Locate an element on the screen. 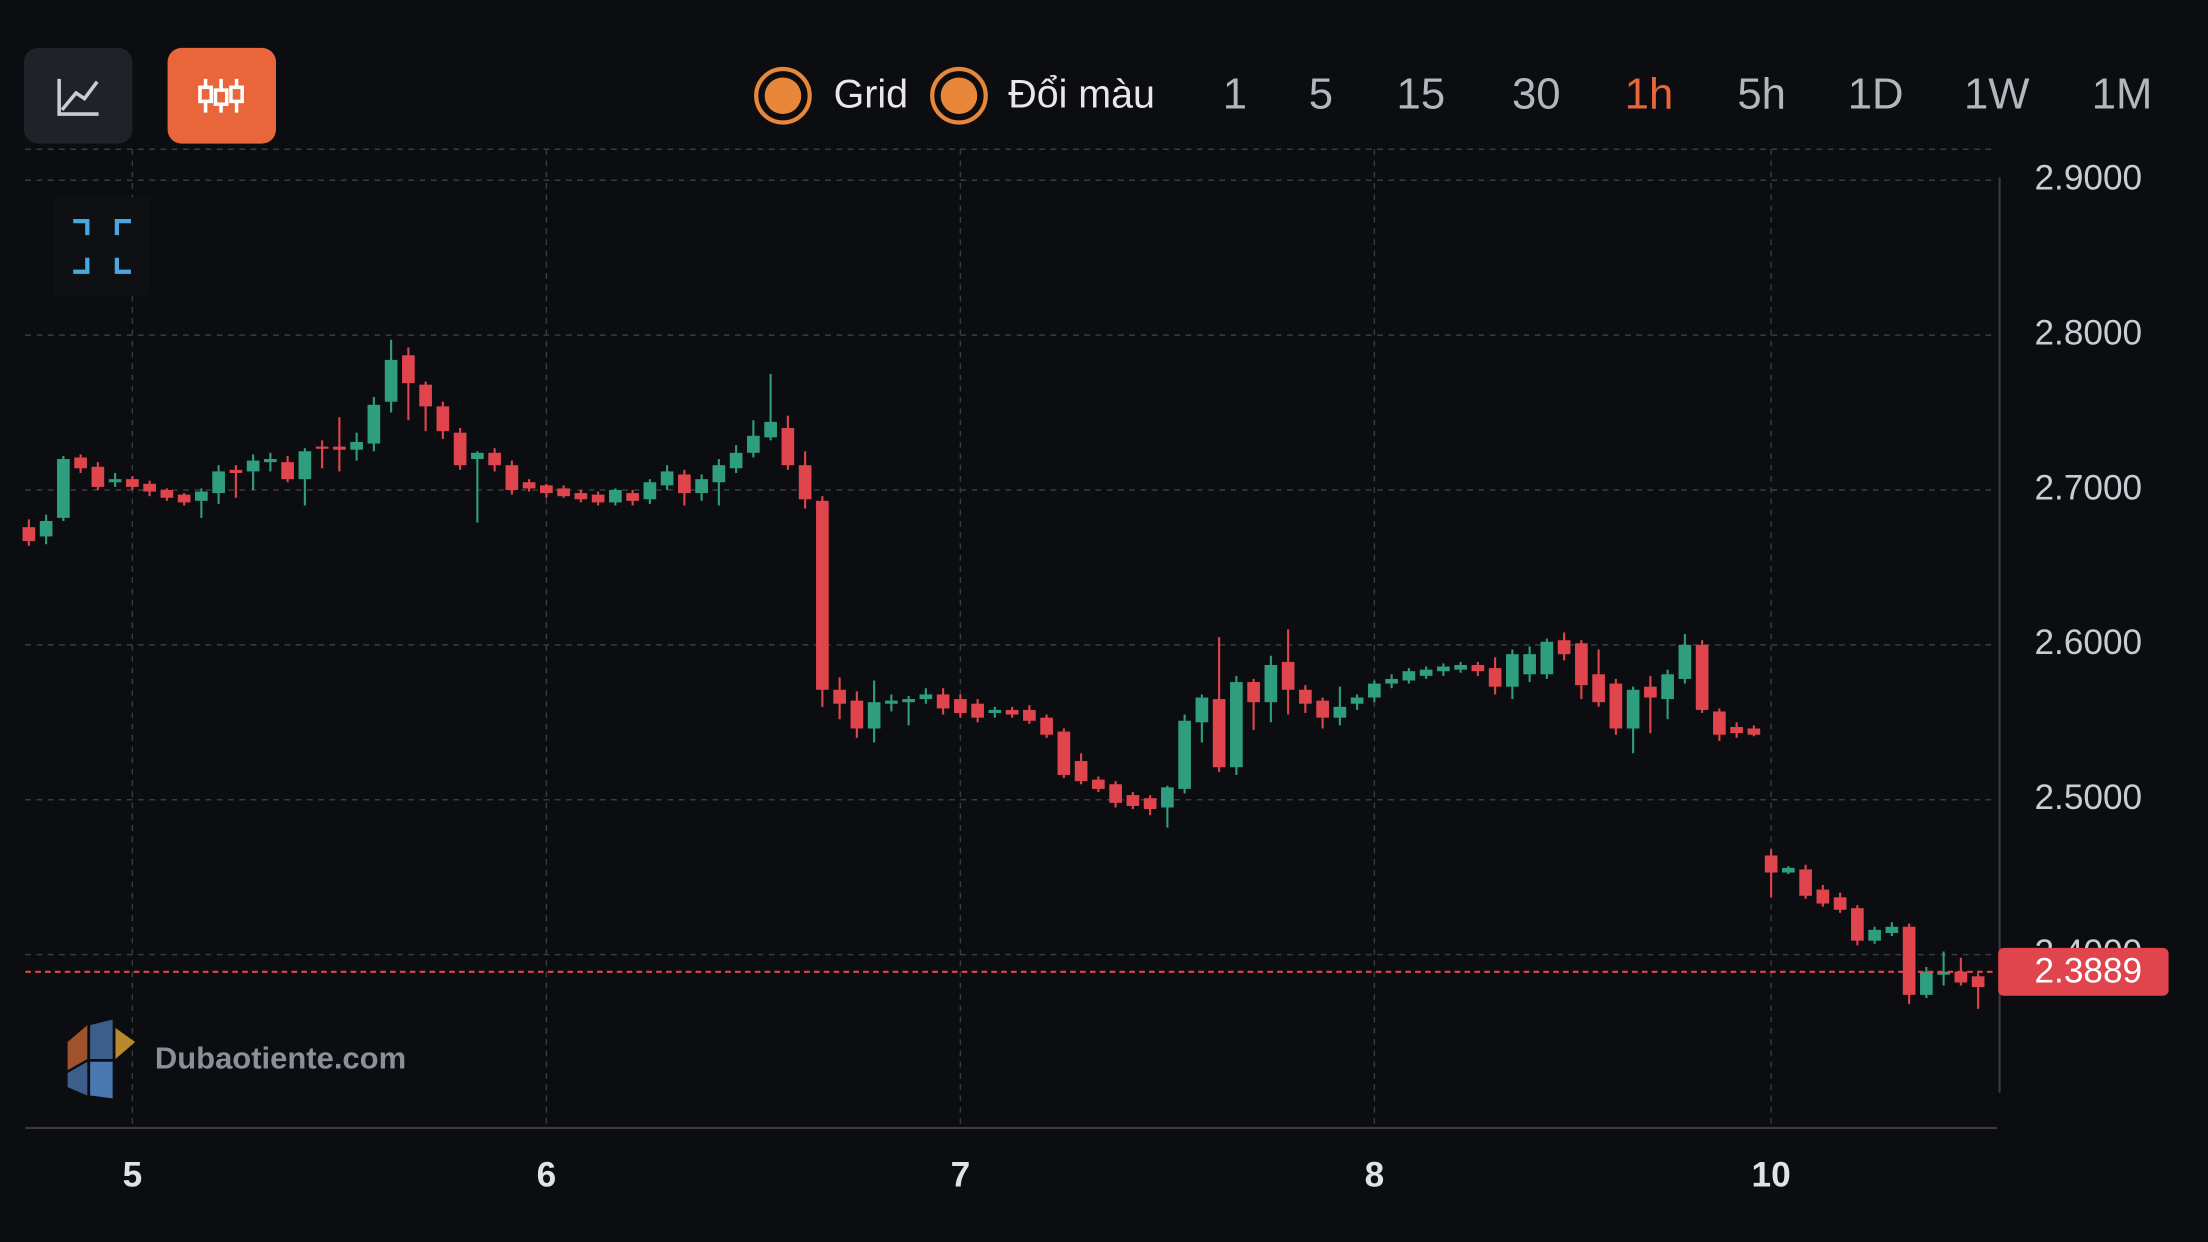 The height and width of the screenshot is (1242, 2208). x-tick-label: 7 is located at coordinates (961, 1175).